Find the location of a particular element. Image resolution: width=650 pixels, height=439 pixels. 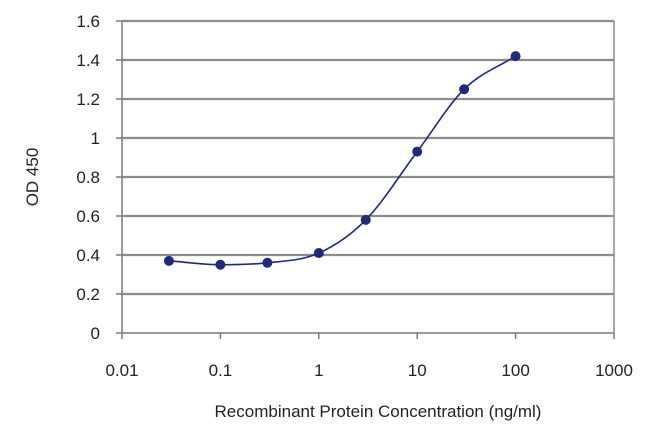

y-tick-label: 0.8 is located at coordinates (88, 177).